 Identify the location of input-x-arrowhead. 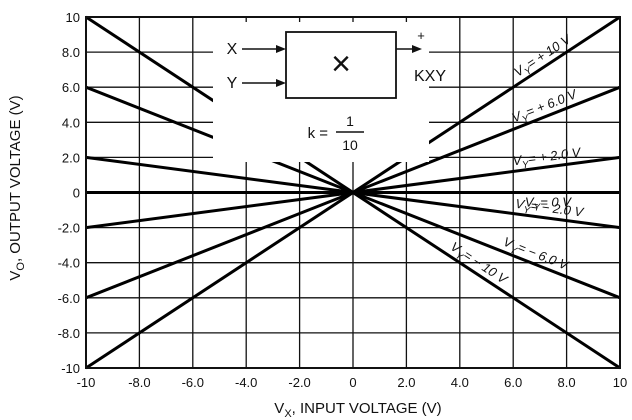
(281, 49).